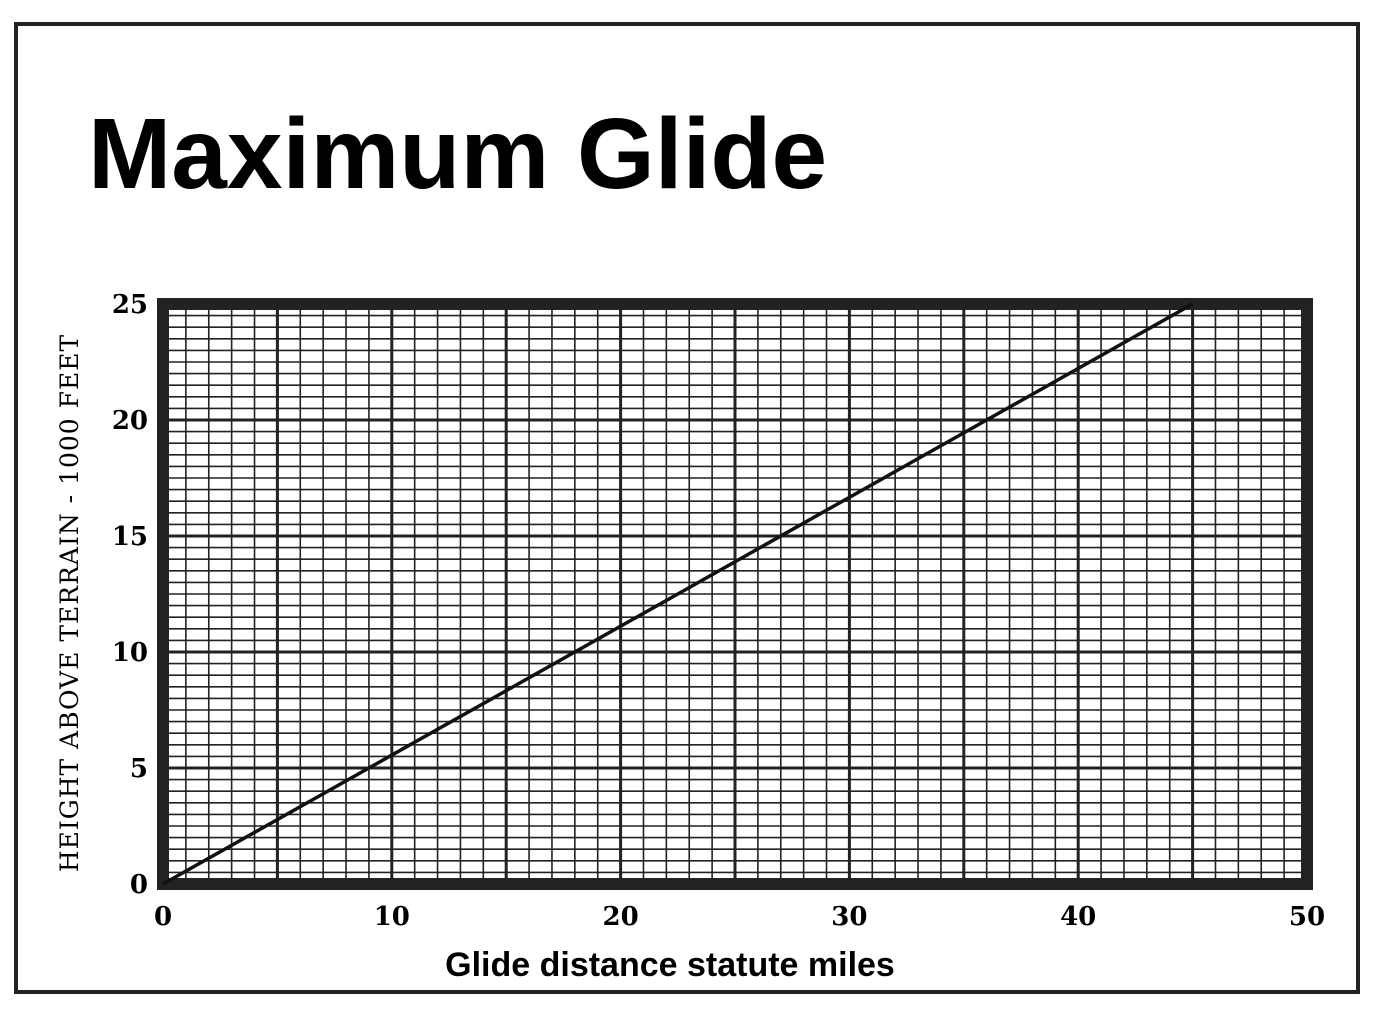 The image size is (1388, 1024). I want to click on y-tick-label: 15, so click(130, 537).